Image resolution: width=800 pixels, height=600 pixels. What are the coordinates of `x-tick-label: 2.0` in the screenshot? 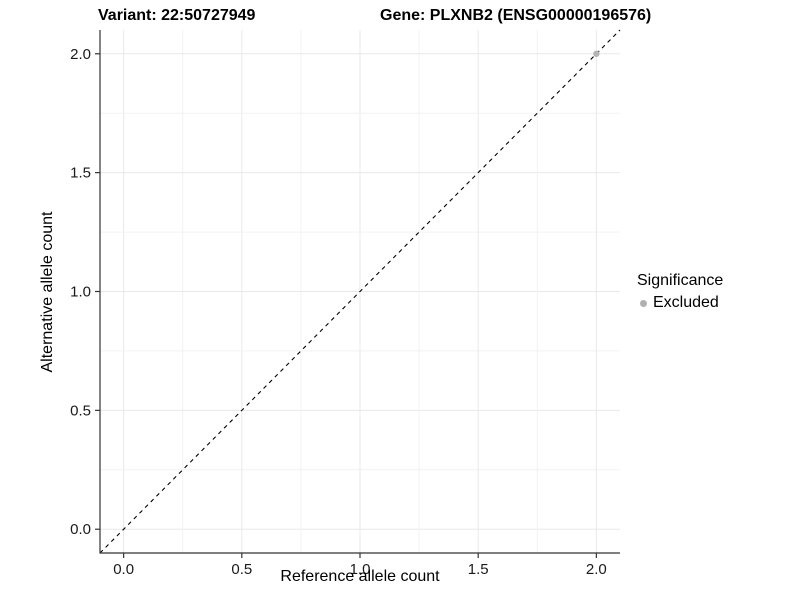 It's located at (596, 569).